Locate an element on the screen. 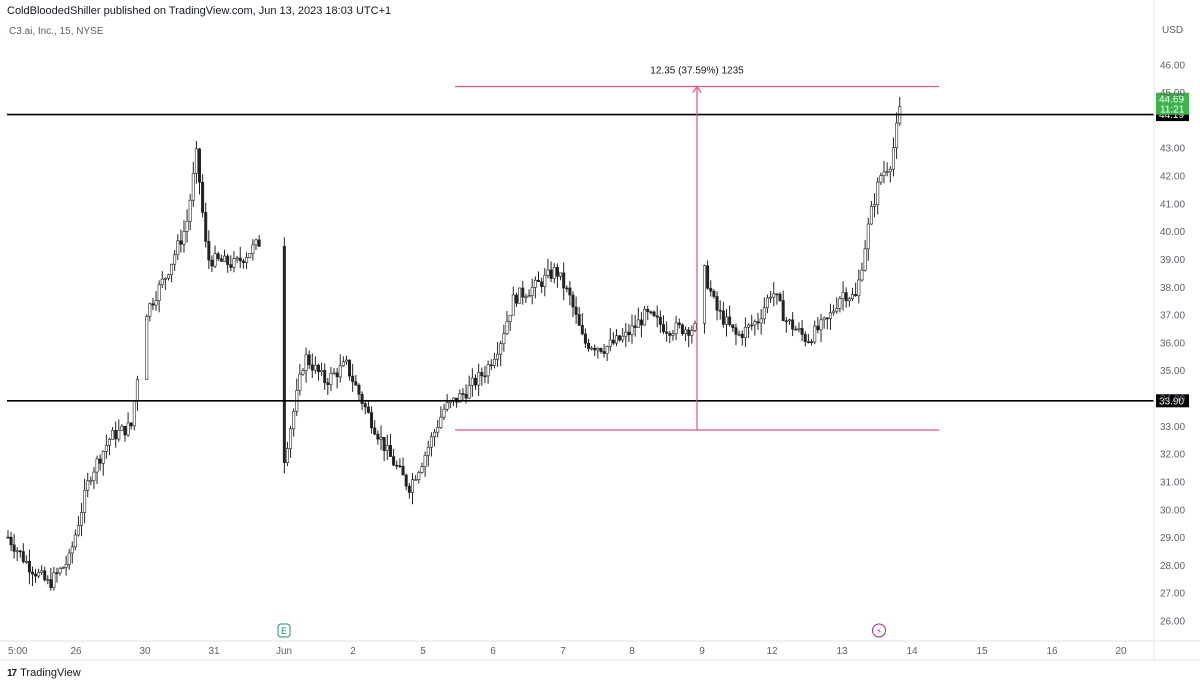 The height and width of the screenshot is (686, 1200). resistance-price-label: 44.19 is located at coordinates (1171, 115).